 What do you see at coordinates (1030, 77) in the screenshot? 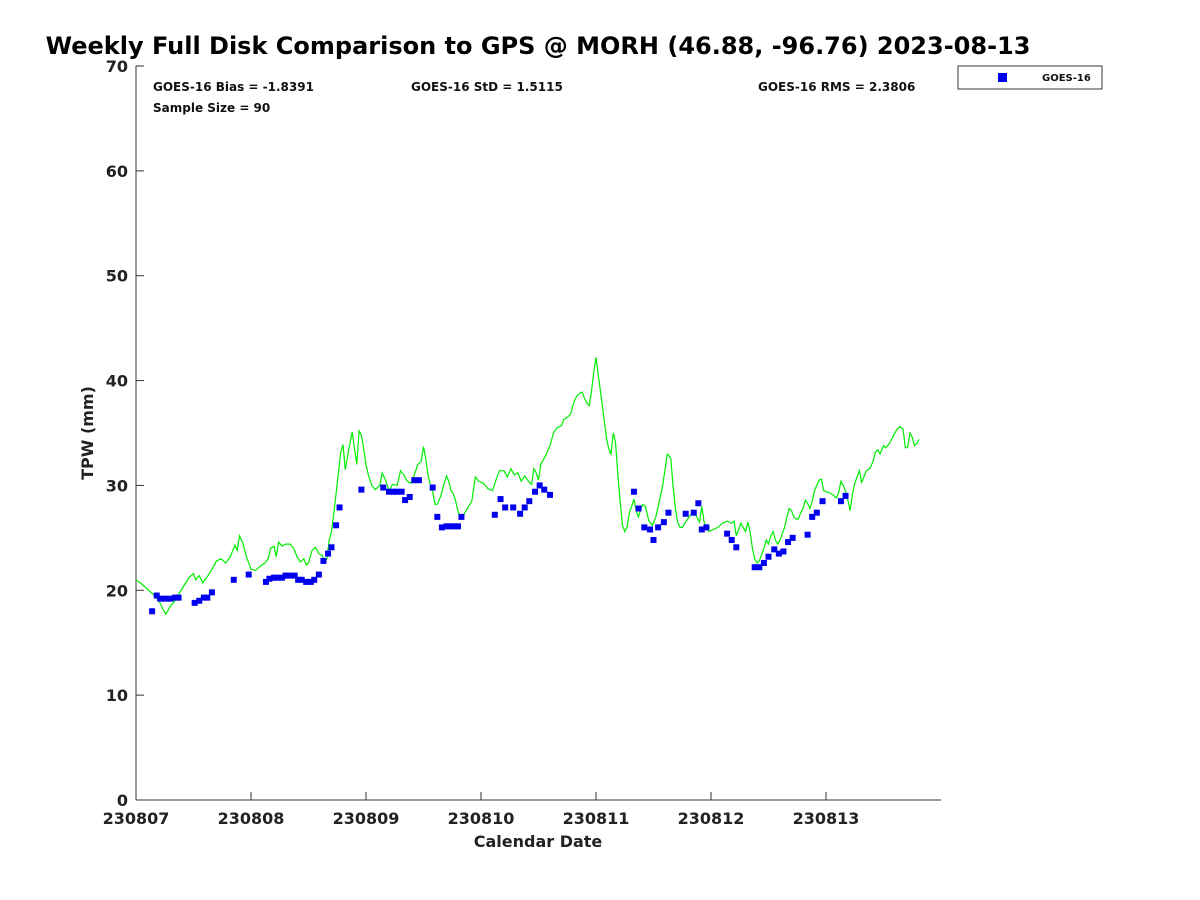
I see `legend: GOES-16` at bounding box center [1030, 77].